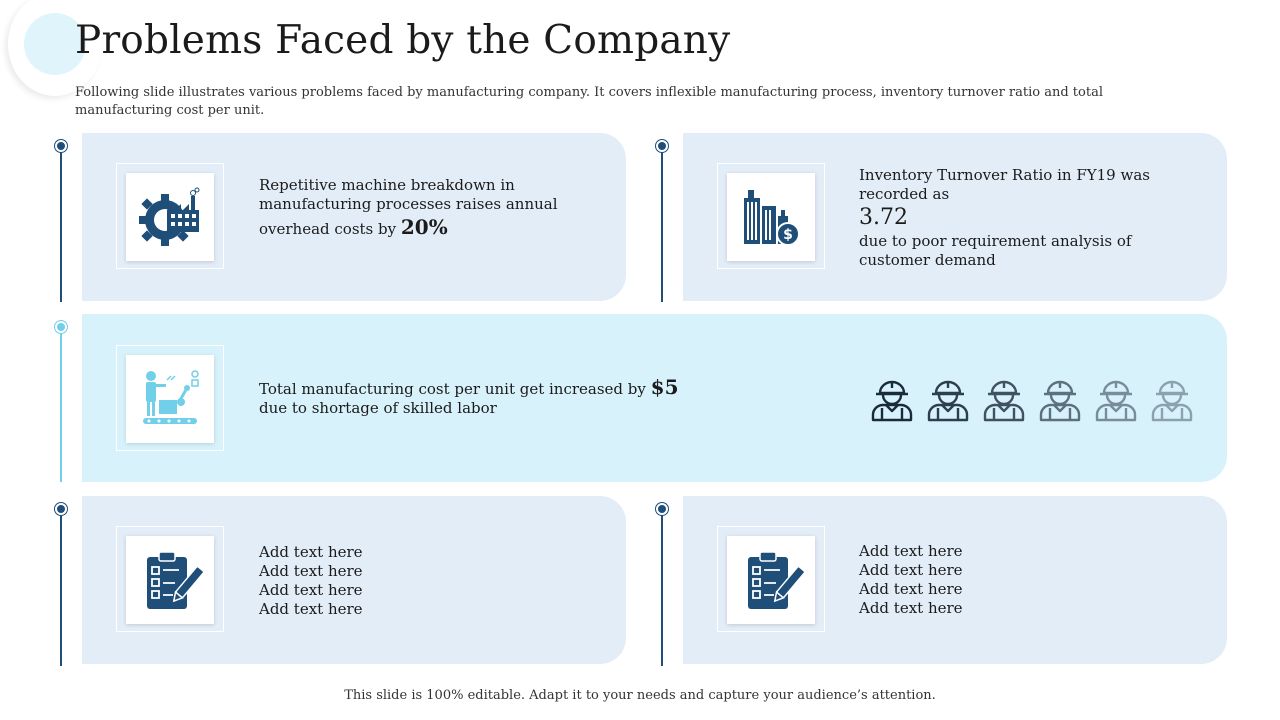  What do you see at coordinates (1004, 175) in the screenshot?
I see `card-text-line: Inventory Turnover Ratio in FY19 was` at bounding box center [1004, 175].